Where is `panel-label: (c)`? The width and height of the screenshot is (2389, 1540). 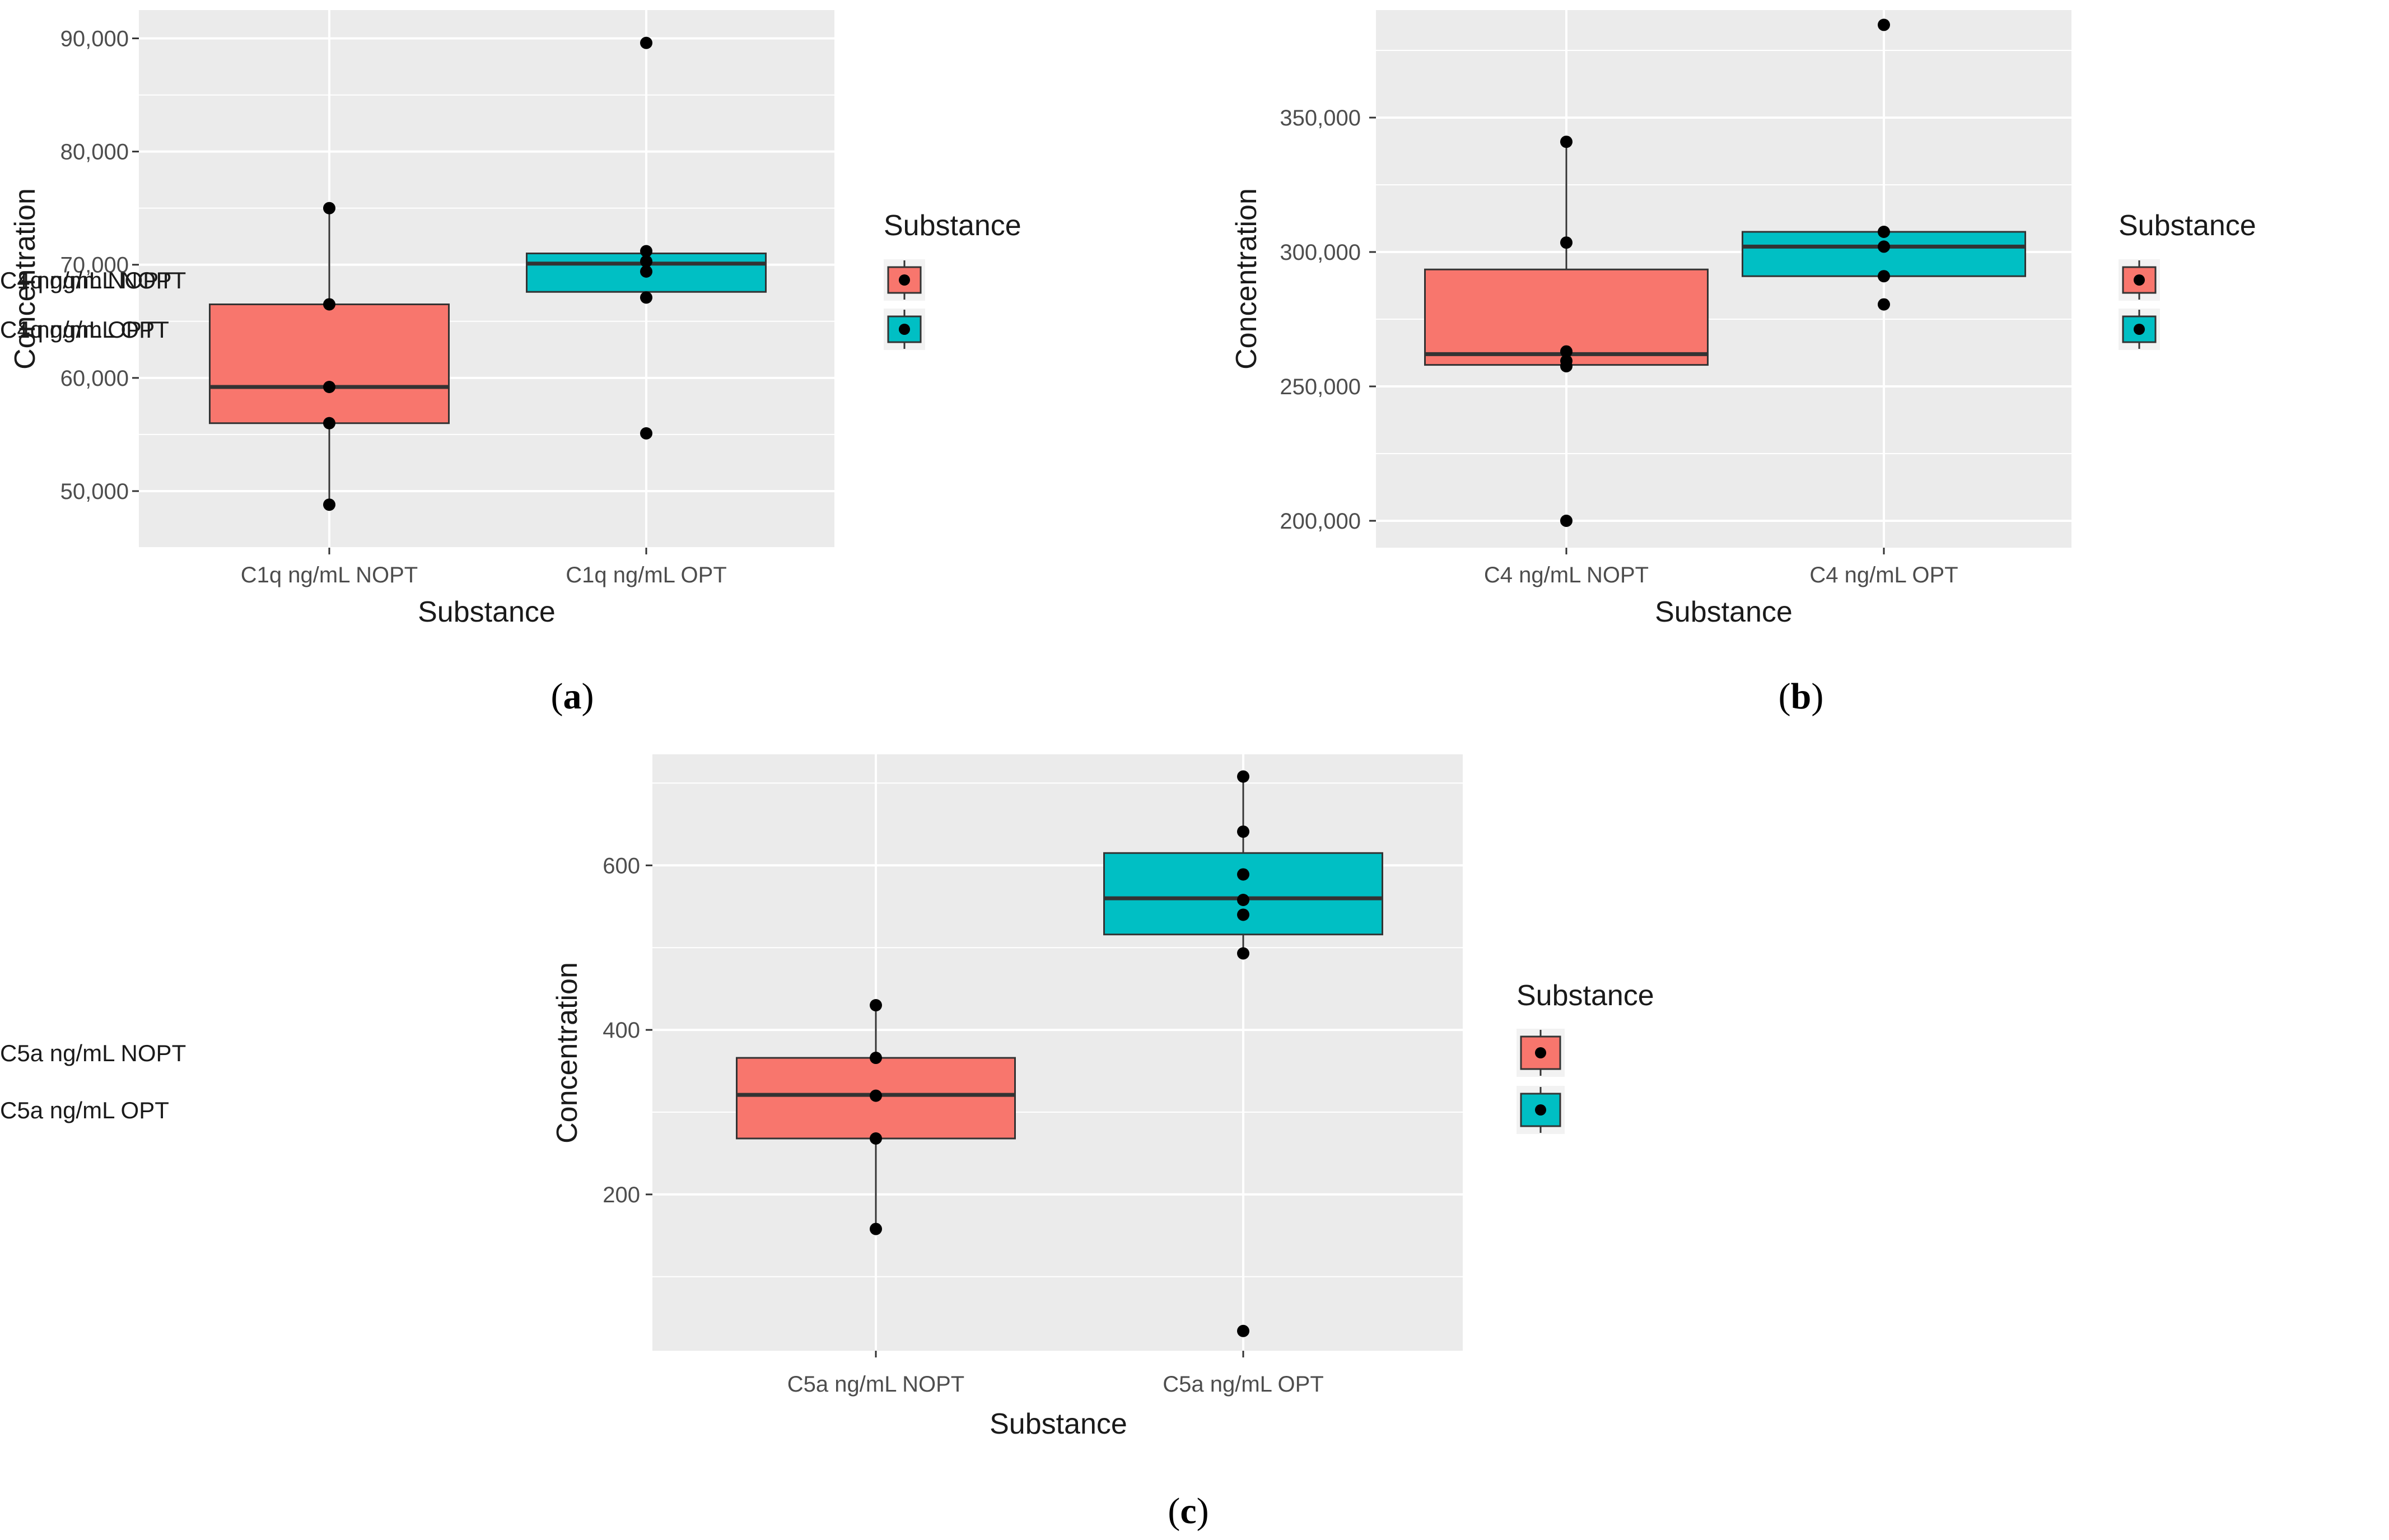
panel-label: (c) is located at coordinates (1188, 1512).